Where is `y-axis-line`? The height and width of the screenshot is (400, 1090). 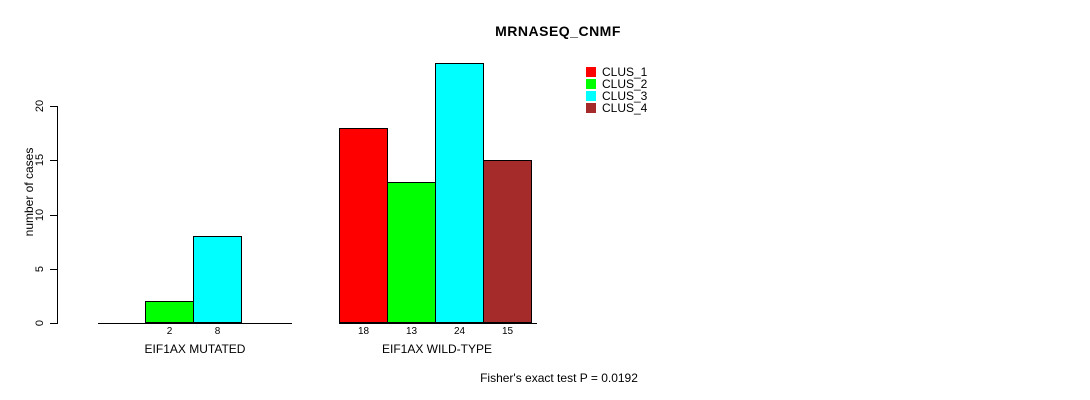 y-axis-line is located at coordinates (57, 215).